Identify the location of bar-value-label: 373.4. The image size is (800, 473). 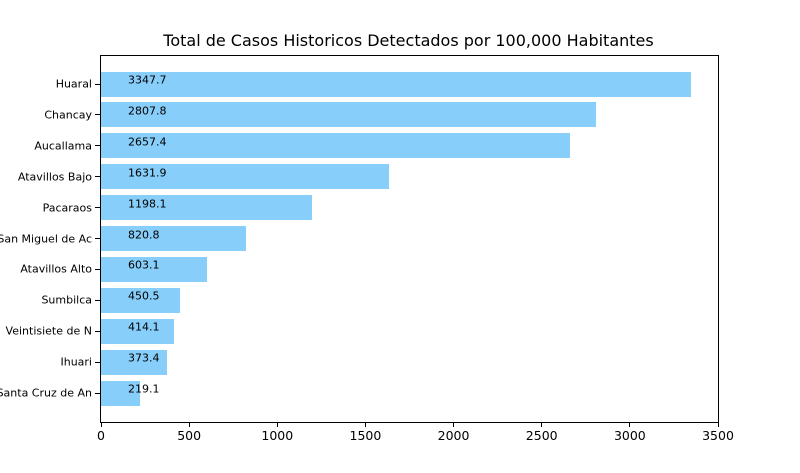
(144, 358).